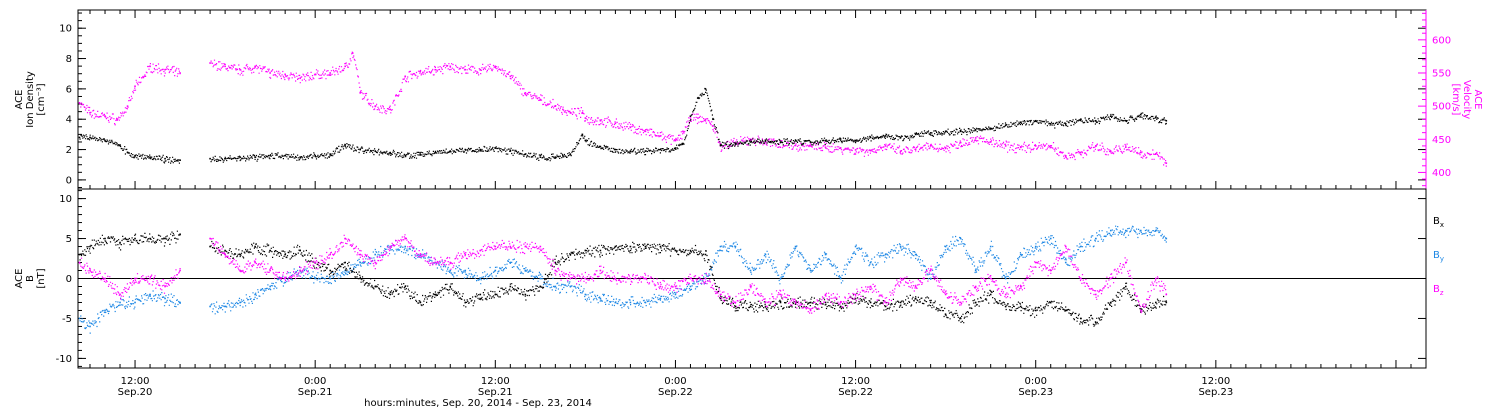  What do you see at coordinates (69, 59) in the screenshot?
I see `density-axis-tick-label: 8` at bounding box center [69, 59].